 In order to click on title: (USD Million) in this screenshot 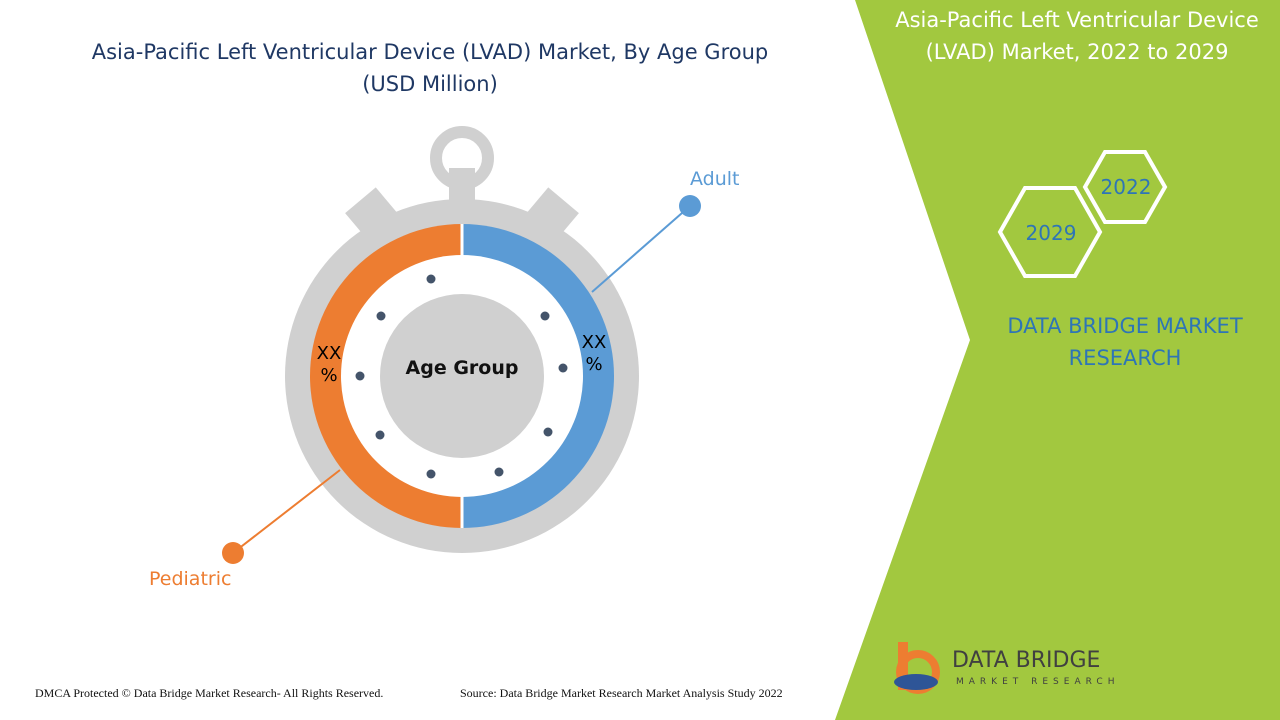, I will do `click(430, 84)`.